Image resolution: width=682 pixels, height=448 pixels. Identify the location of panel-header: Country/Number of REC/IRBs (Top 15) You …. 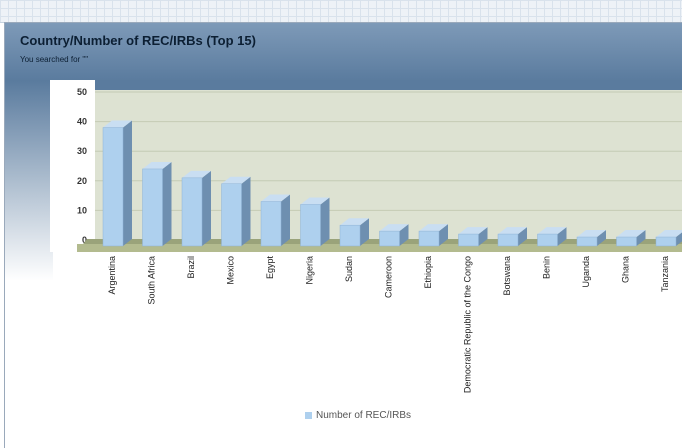
(343, 52).